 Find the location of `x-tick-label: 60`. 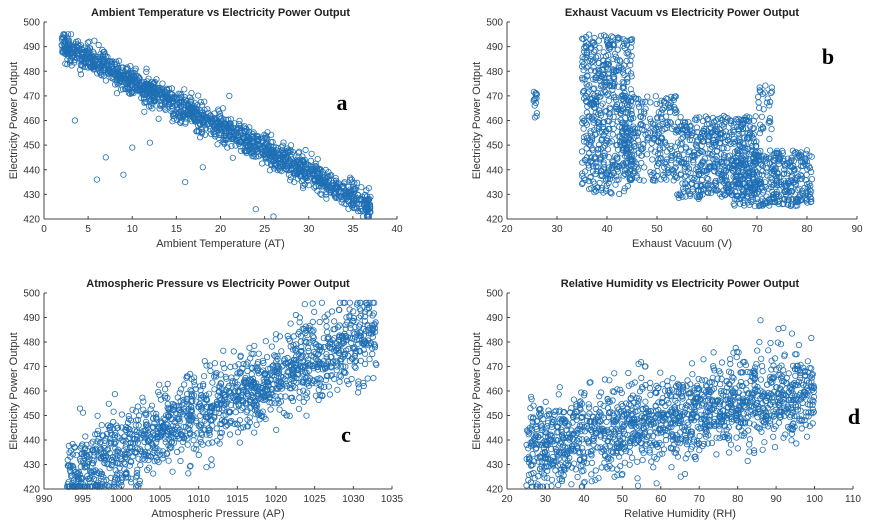

x-tick-label: 60 is located at coordinates (707, 229).